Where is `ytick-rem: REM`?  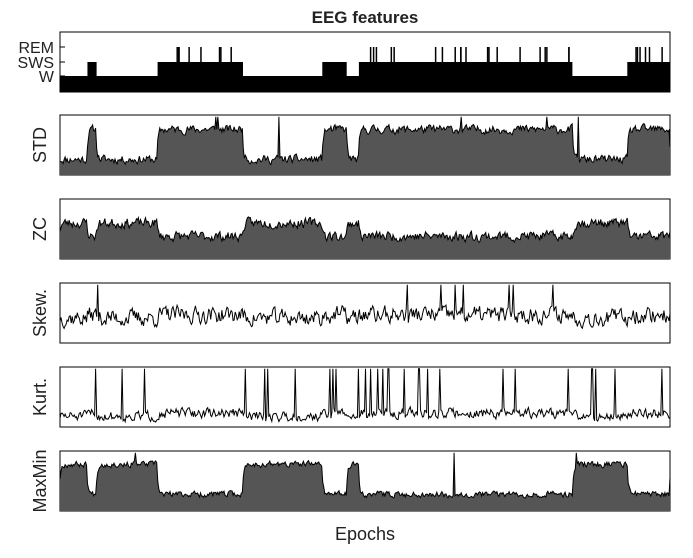
ytick-rem: REM is located at coordinates (36, 48).